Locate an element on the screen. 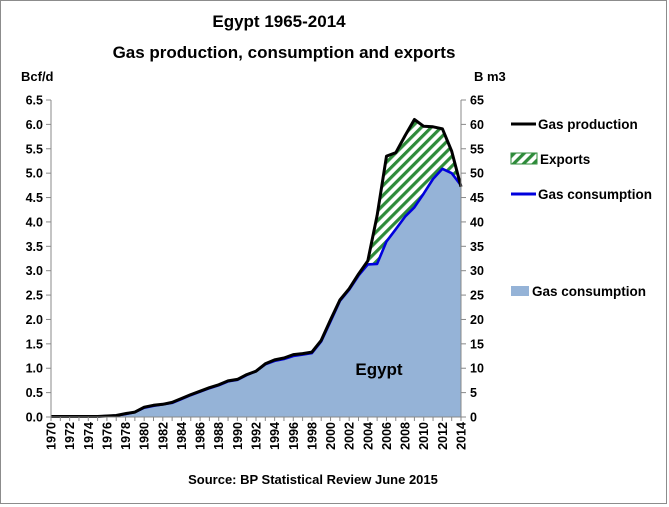 The height and width of the screenshot is (507, 669). x-tick-label: 1996 is located at coordinates (294, 436).